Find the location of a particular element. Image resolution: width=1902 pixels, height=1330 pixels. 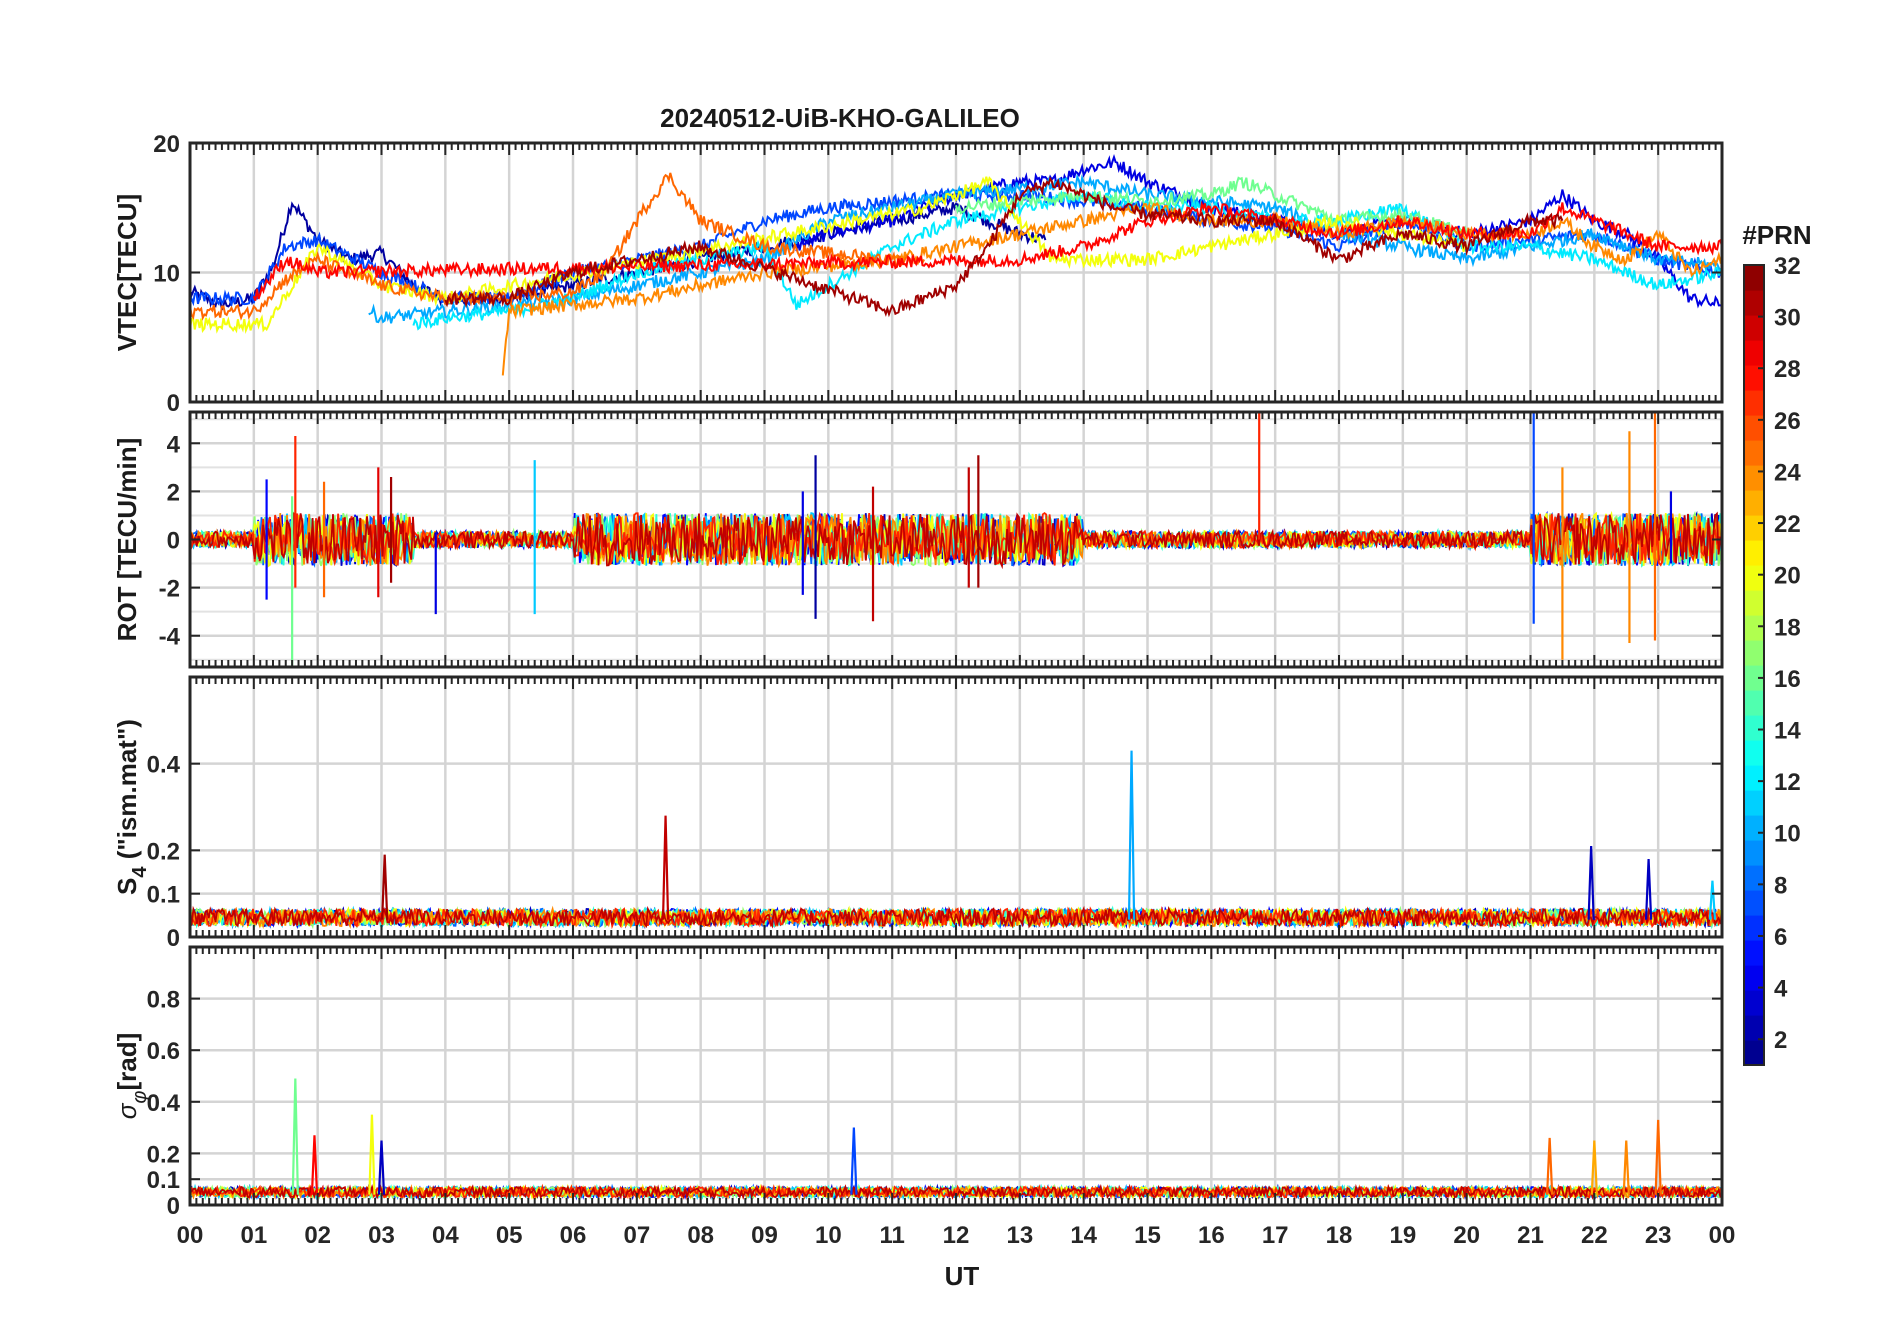

y-tick-label: 0.6 is located at coordinates (163, 1051).